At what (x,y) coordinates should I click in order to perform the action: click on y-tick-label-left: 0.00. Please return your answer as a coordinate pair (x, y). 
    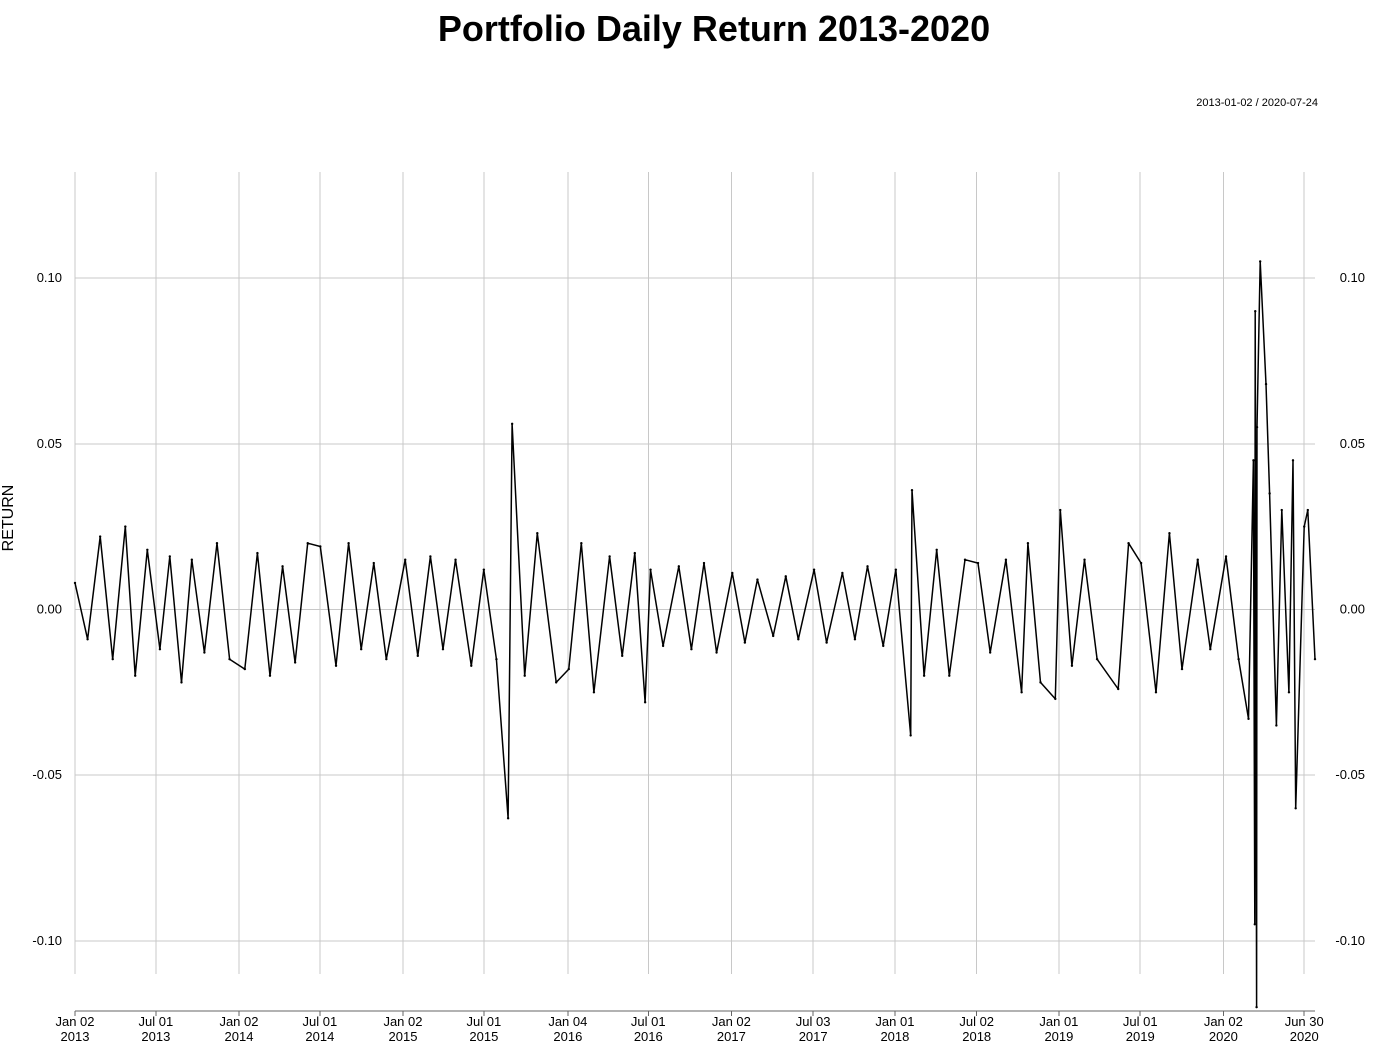
    Looking at the image, I should click on (49, 608).